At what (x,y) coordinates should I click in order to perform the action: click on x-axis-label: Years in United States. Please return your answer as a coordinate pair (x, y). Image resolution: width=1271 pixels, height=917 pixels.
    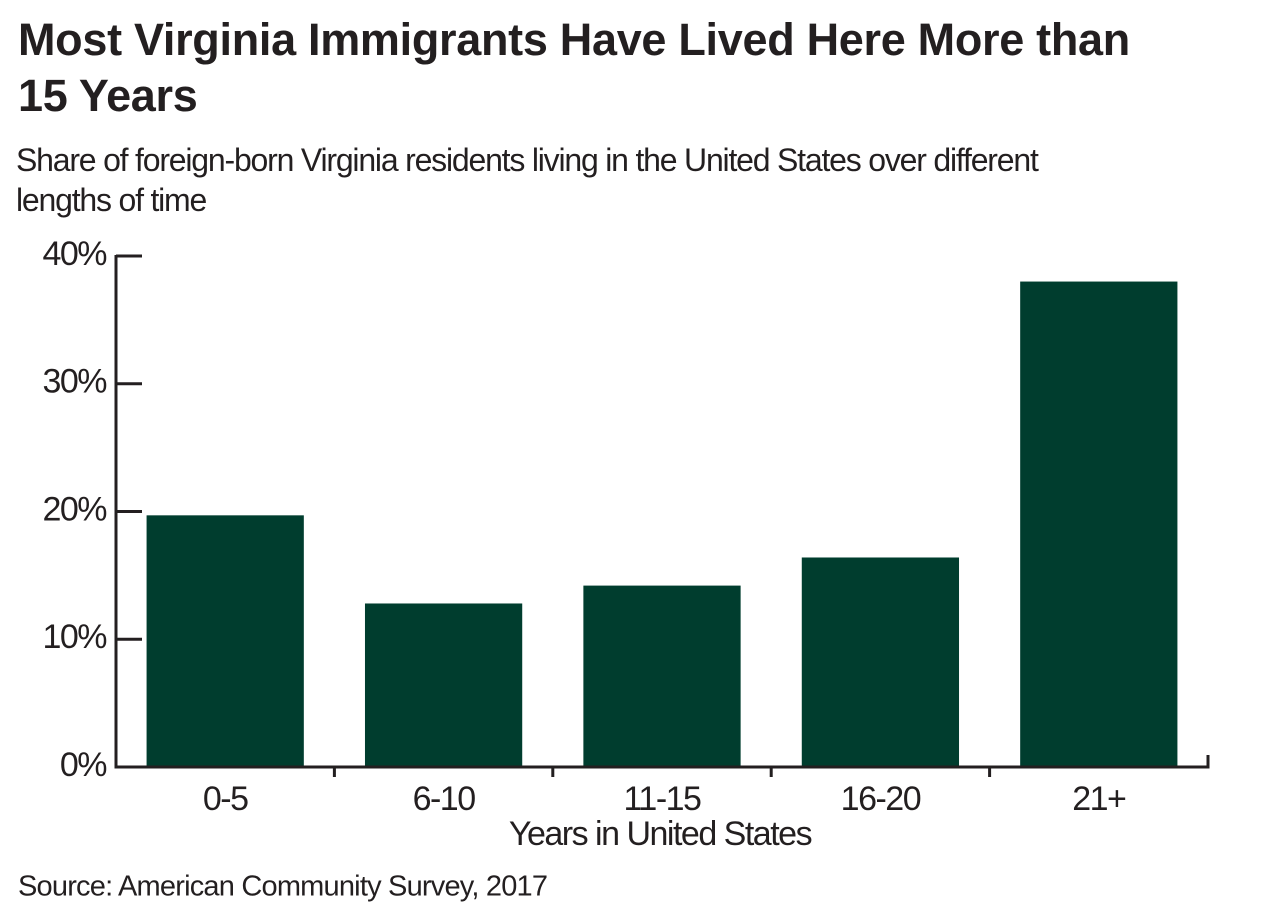
    Looking at the image, I should click on (660, 834).